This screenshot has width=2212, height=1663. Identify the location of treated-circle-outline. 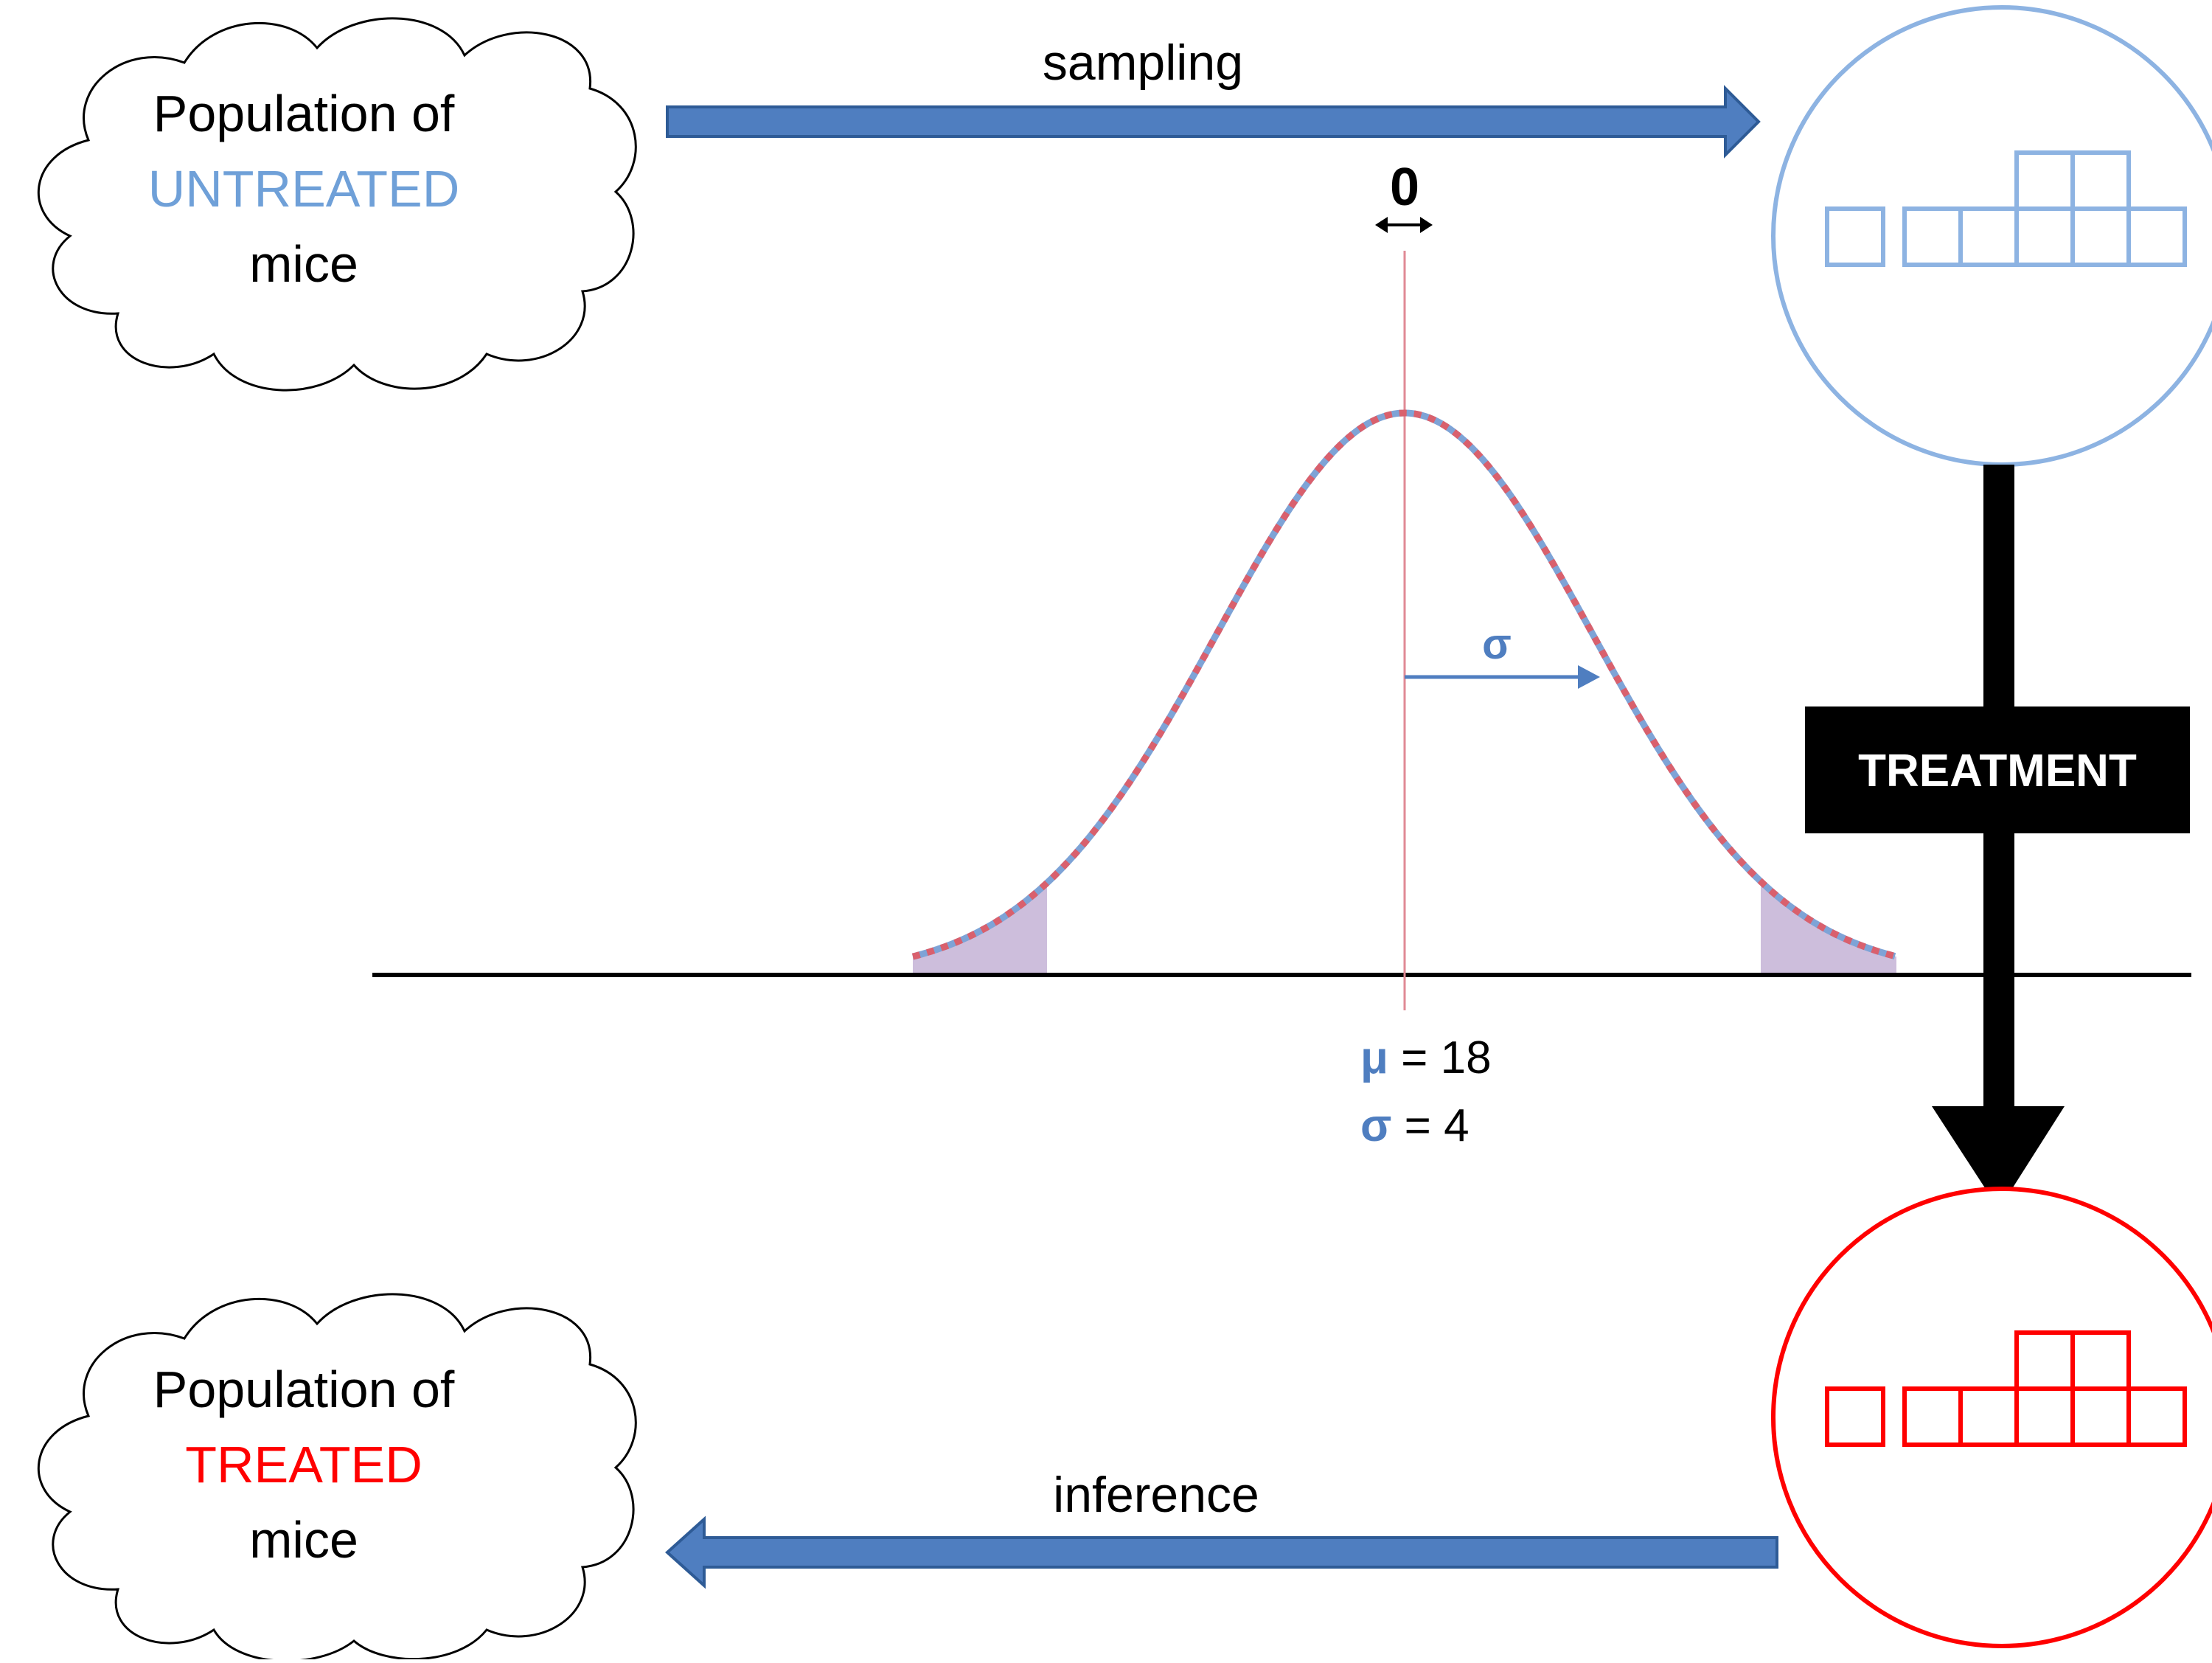
(1991, 1417).